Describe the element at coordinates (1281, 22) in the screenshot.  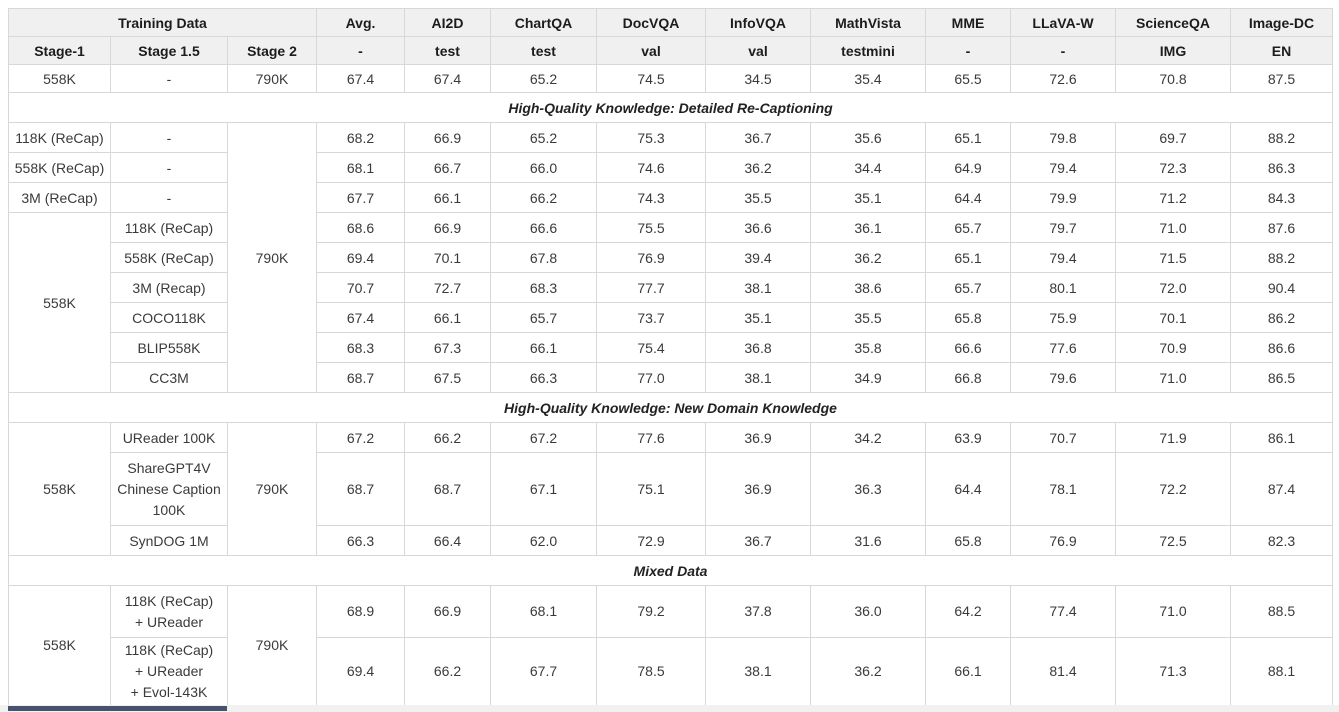
I see `col-header-image-dc: Image-DC` at that location.